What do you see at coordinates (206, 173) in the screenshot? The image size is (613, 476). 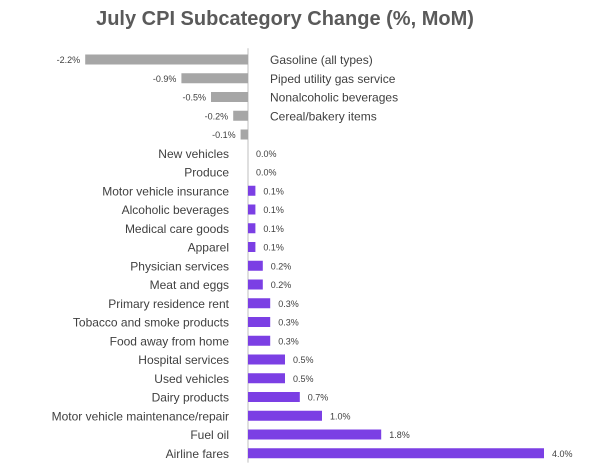 I see `category-label: Produce` at bounding box center [206, 173].